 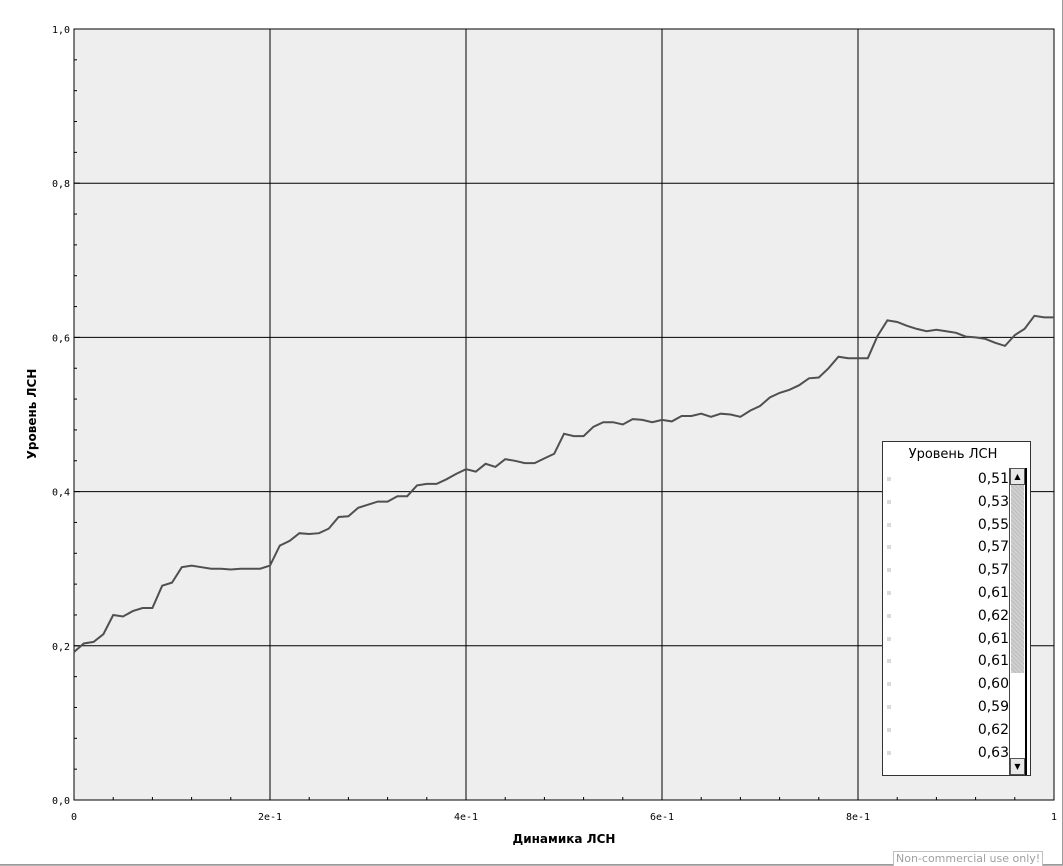 What do you see at coordinates (32, 414) in the screenshot?
I see `y-axis-title: Уровень ЛСН` at bounding box center [32, 414].